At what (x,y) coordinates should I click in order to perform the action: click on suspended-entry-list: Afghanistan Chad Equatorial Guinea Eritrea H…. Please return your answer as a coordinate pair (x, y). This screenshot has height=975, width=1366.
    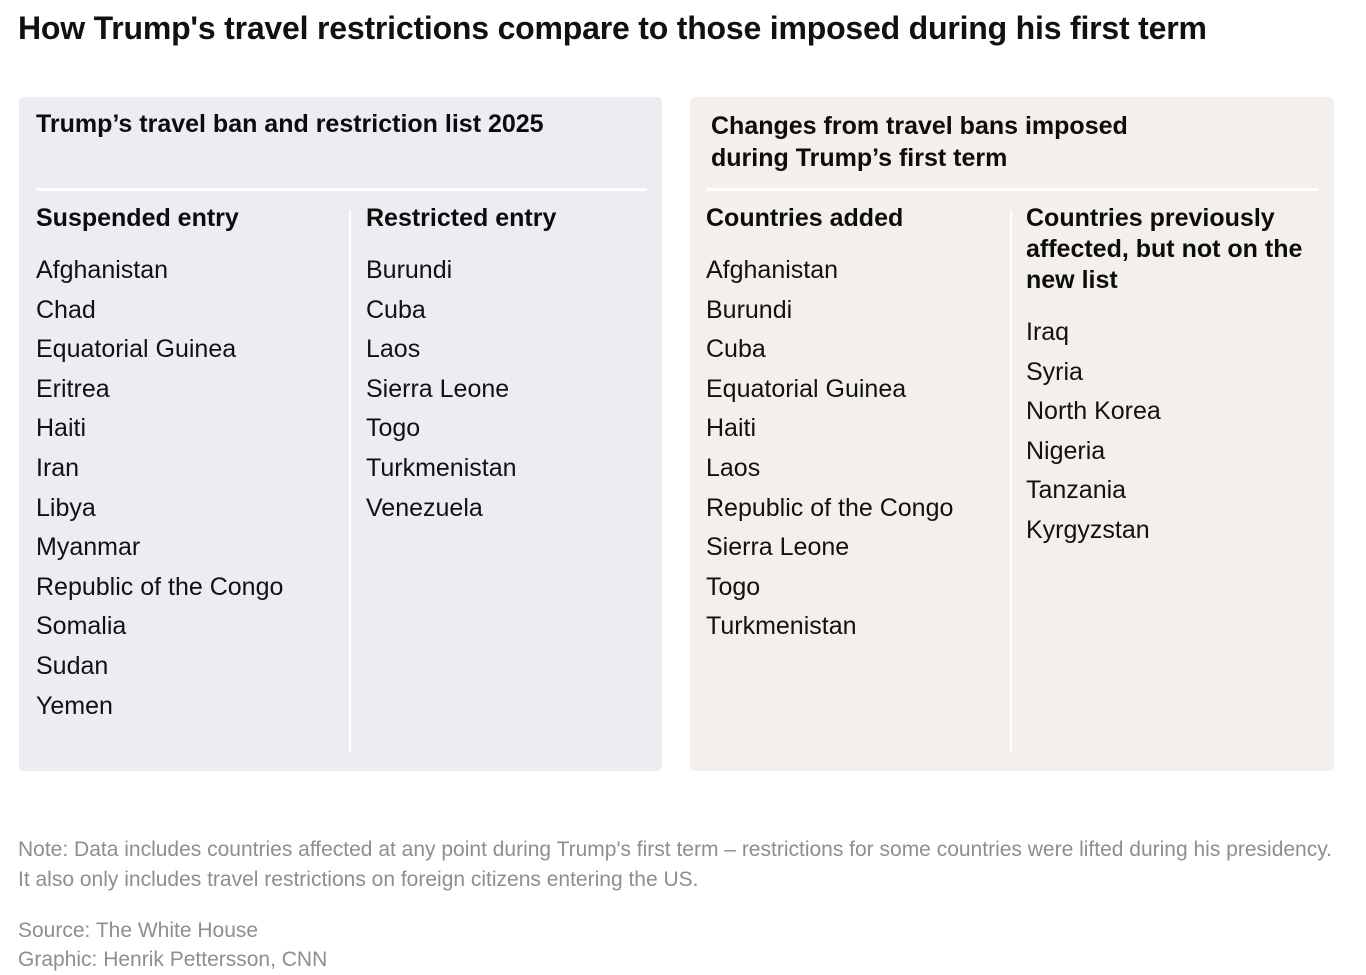
    Looking at the image, I should click on (159, 488).